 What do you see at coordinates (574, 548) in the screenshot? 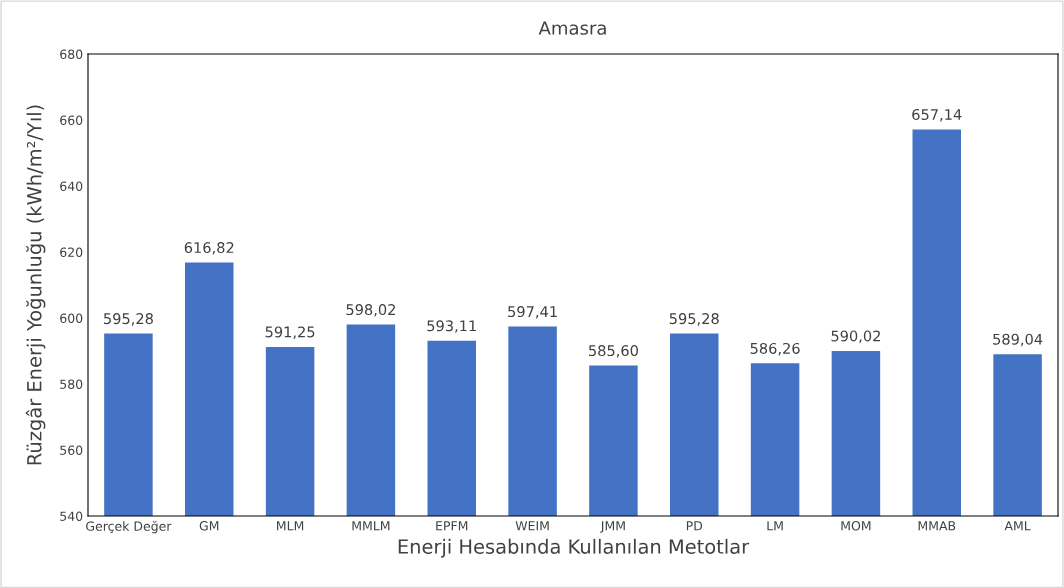
I see `x-axis-title: Enerji Hesabında Kullanılan Metotlar` at bounding box center [574, 548].